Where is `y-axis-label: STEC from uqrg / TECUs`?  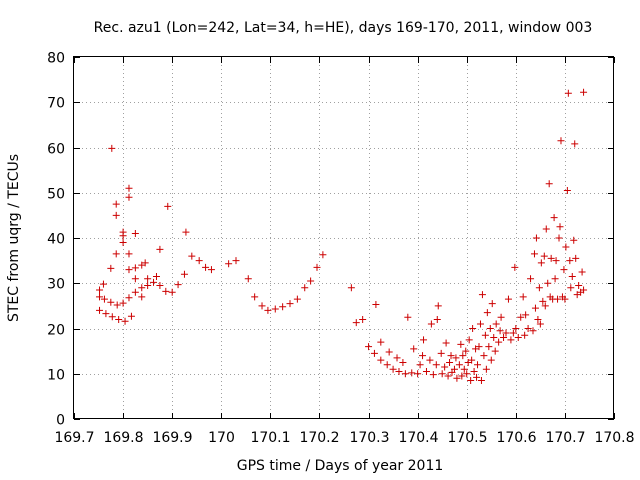 y-axis-label: STEC from uqrg / TECUs is located at coordinates (14, 238).